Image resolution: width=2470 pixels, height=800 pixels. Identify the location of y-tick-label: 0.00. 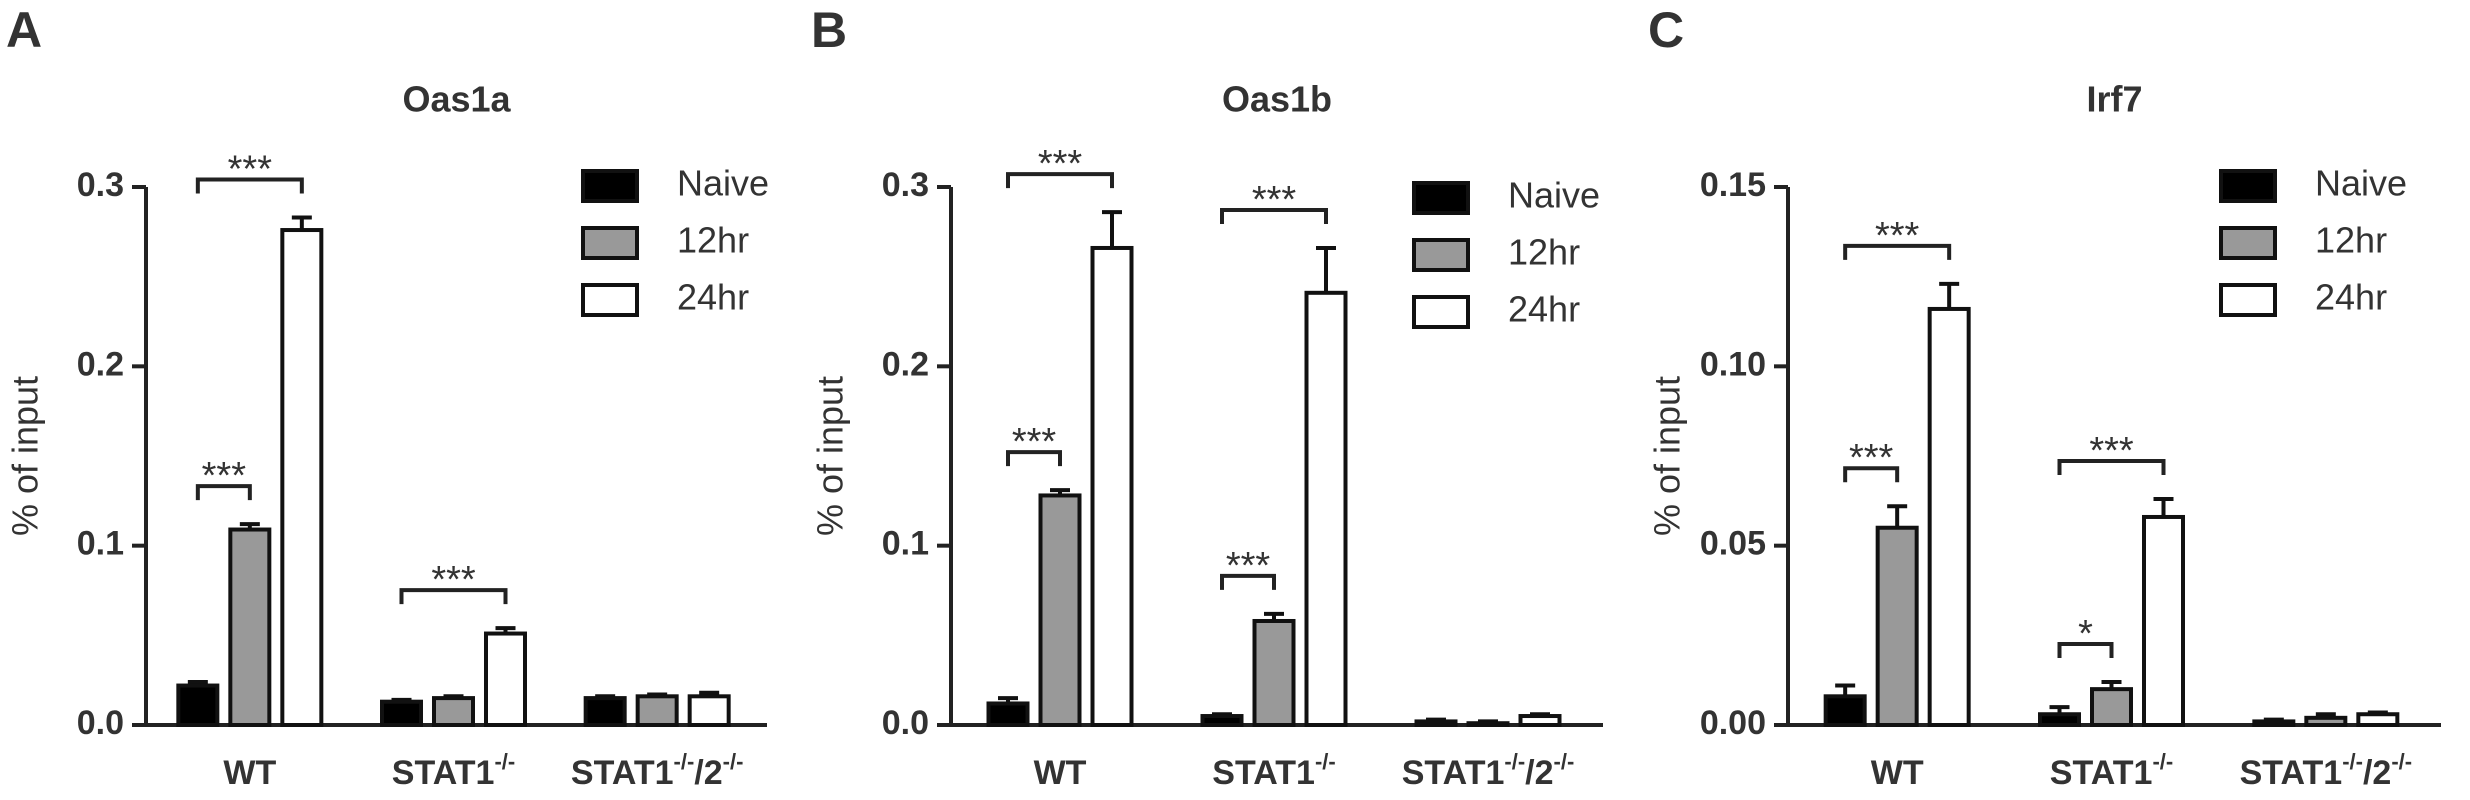
(1733, 723).